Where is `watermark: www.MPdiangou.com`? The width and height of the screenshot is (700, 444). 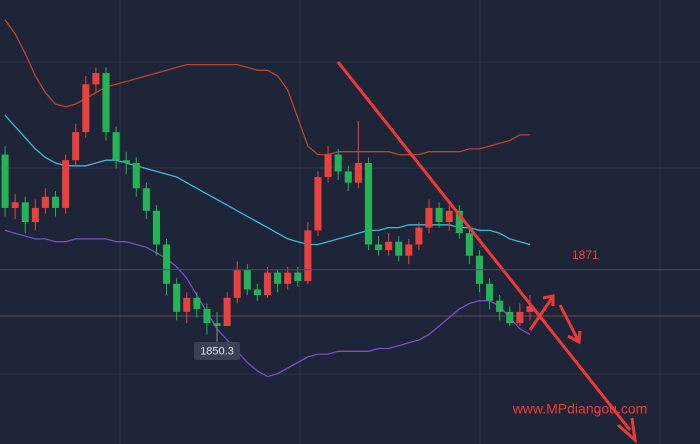 watermark: www.MPdiangou.com is located at coordinates (580, 409).